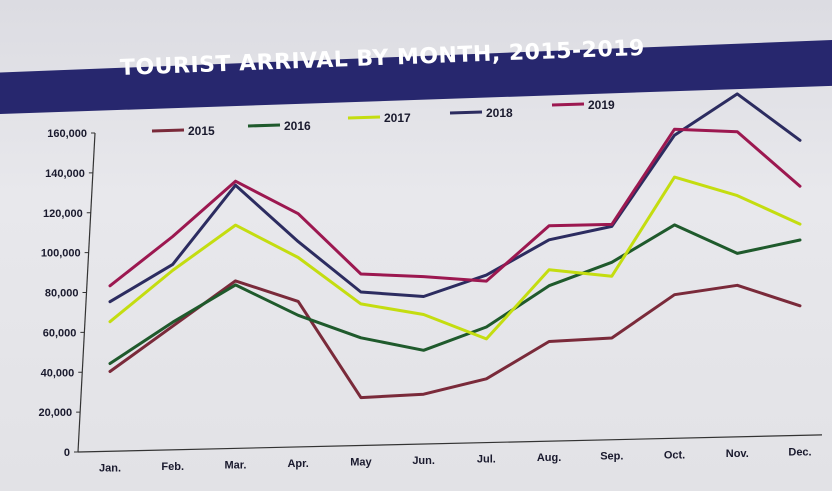 Image resolution: width=832 pixels, height=491 pixels. Describe the element at coordinates (799, 452) in the screenshot. I see `x-tick-label: Dec.` at that location.